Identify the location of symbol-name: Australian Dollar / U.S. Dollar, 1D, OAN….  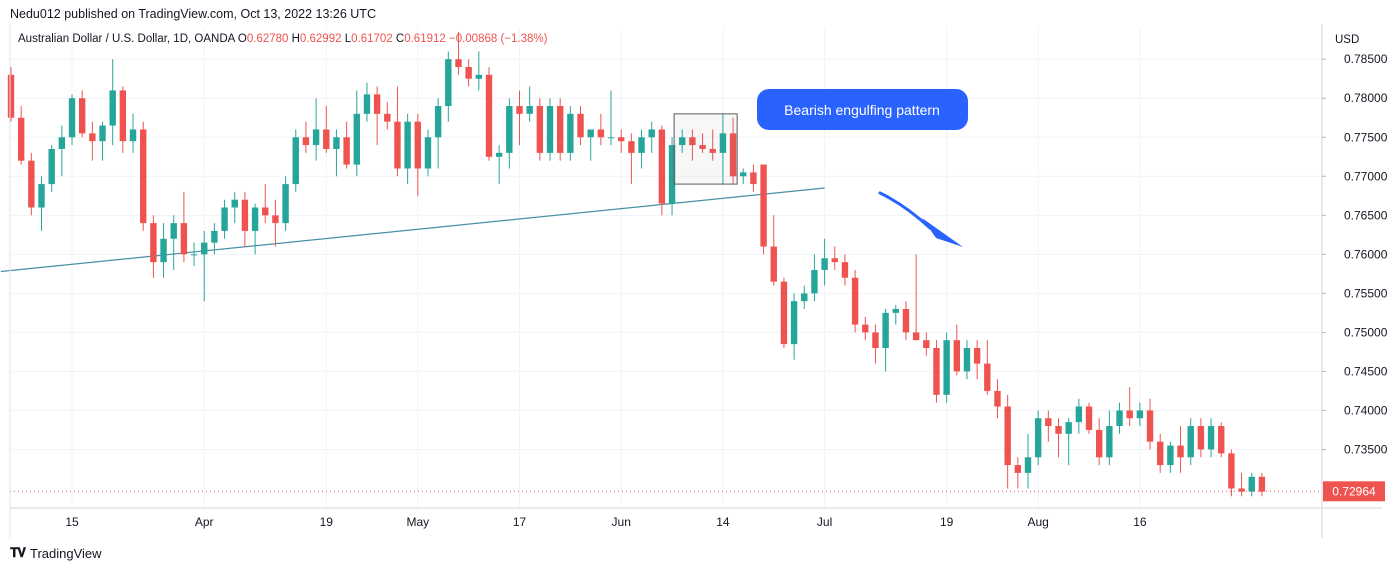
(126, 39).